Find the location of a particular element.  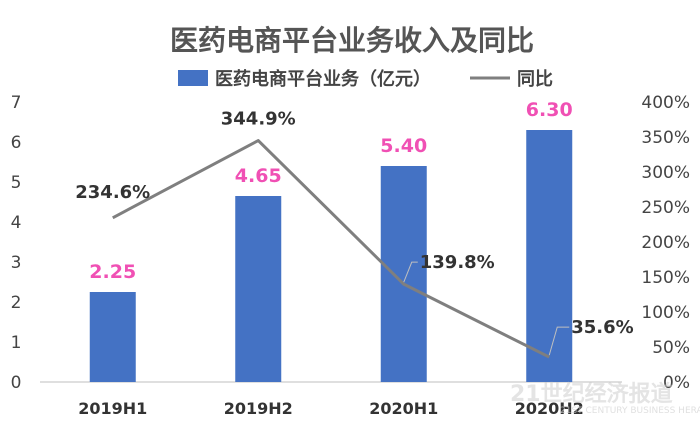

y-axis-left: 0 1 2 3 4 5 6 7 is located at coordinates (16, 243).